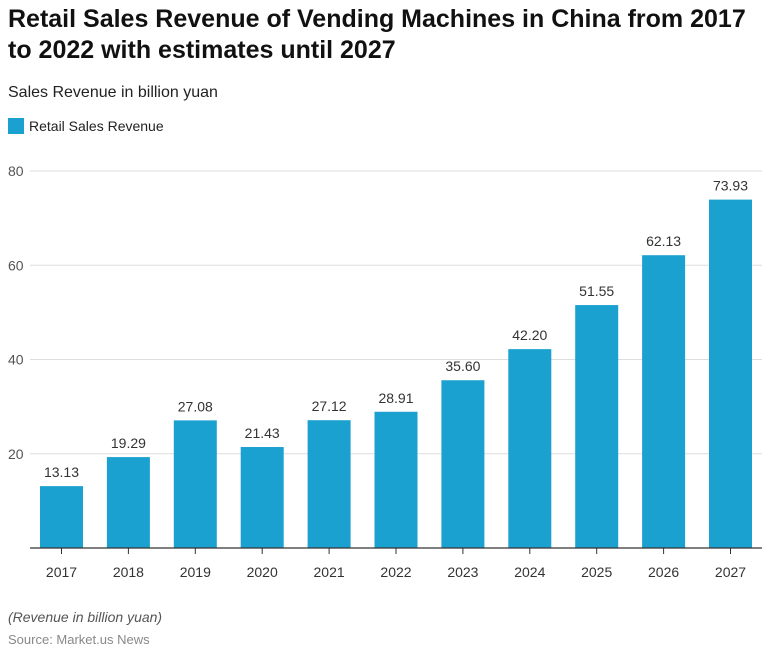 This screenshot has width=768, height=657. What do you see at coordinates (529, 572) in the screenshot?
I see `x-tick-label: 2024` at bounding box center [529, 572].